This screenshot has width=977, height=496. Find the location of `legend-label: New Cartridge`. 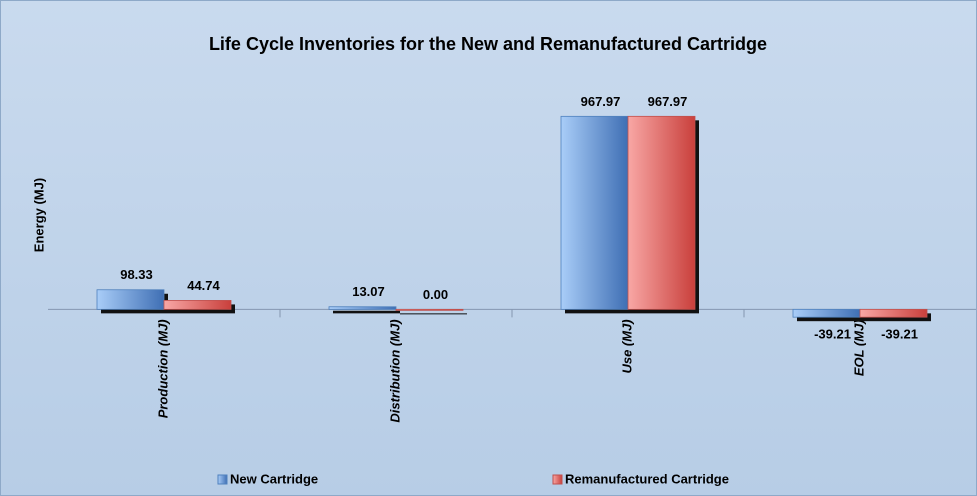

legend-label: New Cartridge is located at coordinates (274, 478).